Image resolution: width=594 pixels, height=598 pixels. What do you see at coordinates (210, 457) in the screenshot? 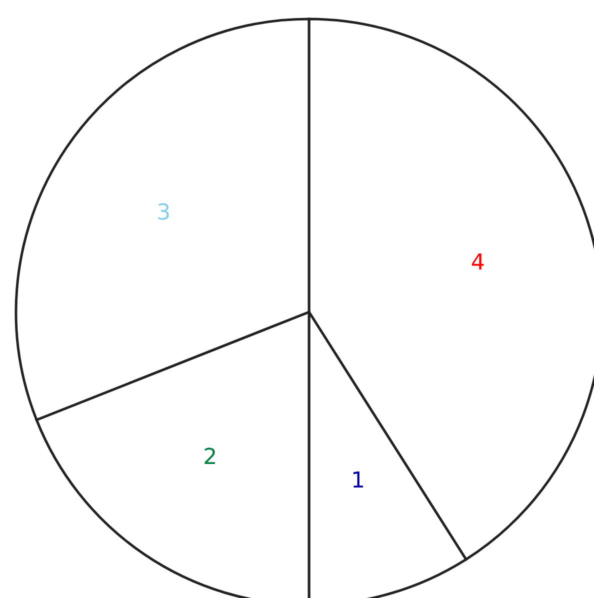
I see `slice-label: 2` at bounding box center [210, 457].